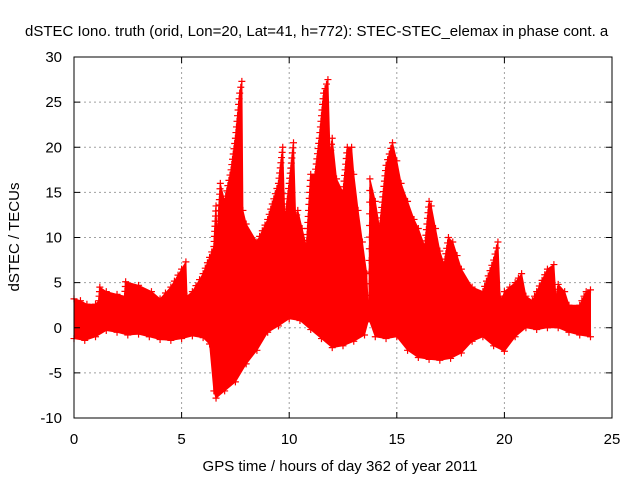 Image resolution: width=640 pixels, height=480 pixels. Describe the element at coordinates (53, 238) in the screenshot. I see `y-tick-label: 10` at that location.